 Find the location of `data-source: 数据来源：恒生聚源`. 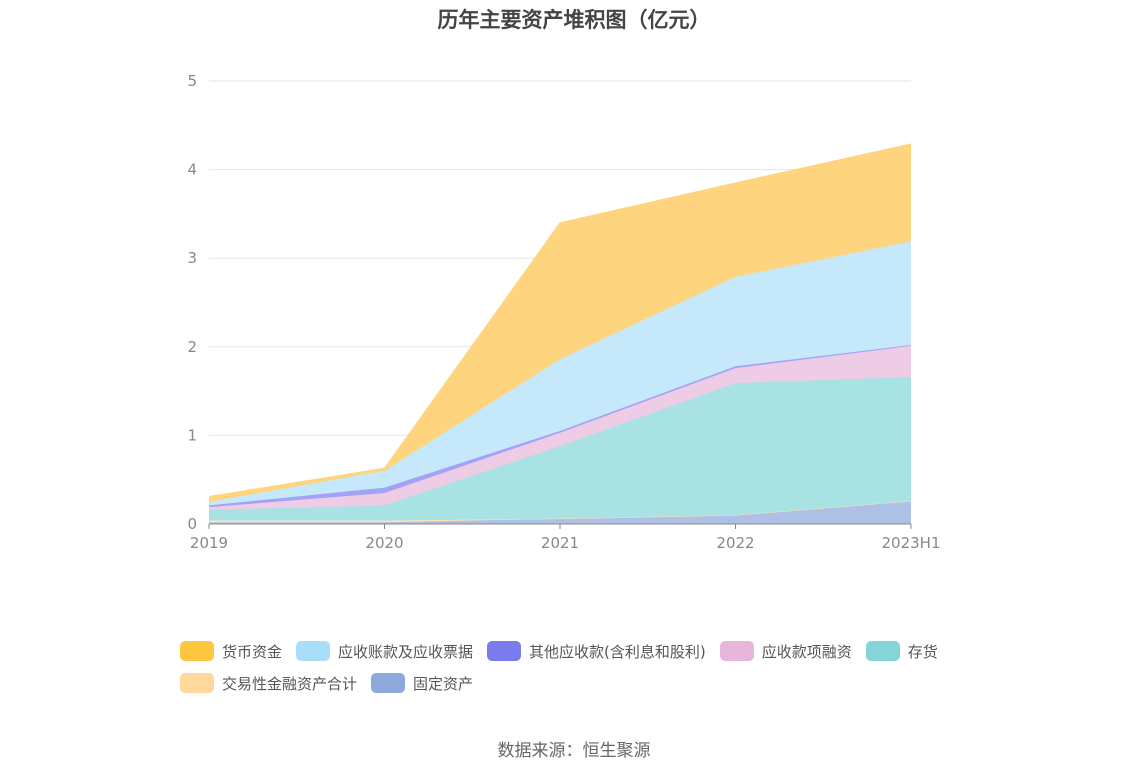

data-source: 数据来源：恒生聚源 is located at coordinates (574, 751).